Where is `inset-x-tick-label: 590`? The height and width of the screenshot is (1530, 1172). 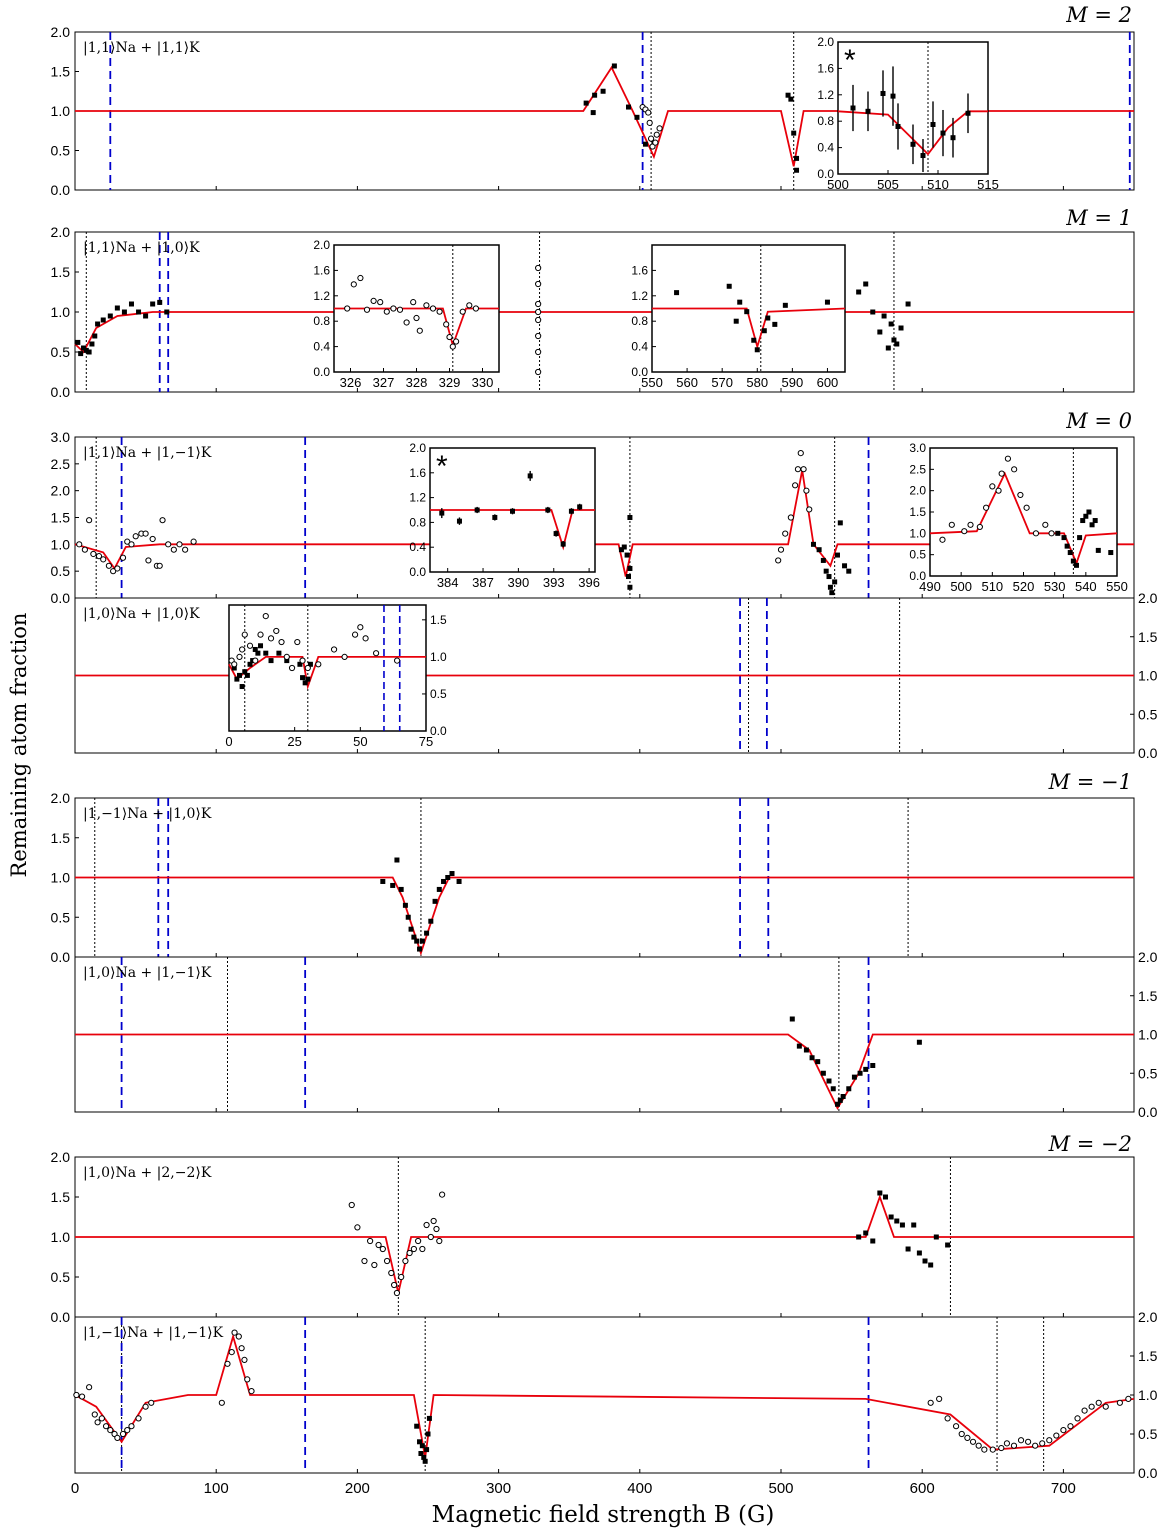
inset-x-tick-label: 590 is located at coordinates (793, 382).